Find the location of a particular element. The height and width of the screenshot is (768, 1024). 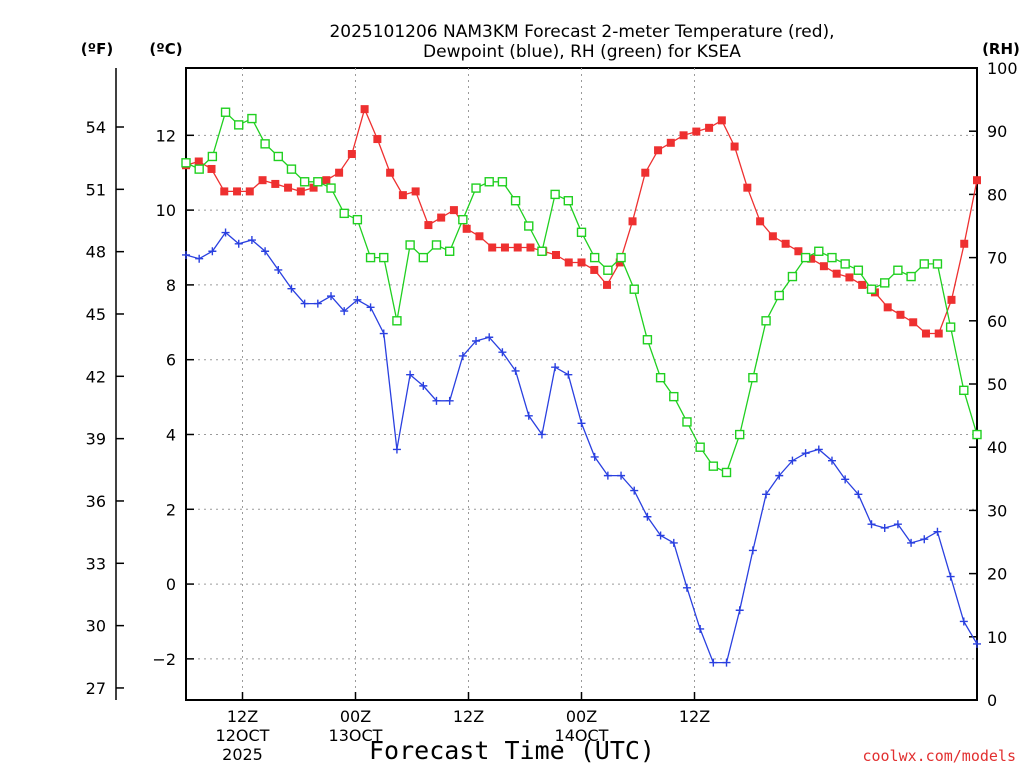

celsius-tick-label: −2 is located at coordinates (164, 659).